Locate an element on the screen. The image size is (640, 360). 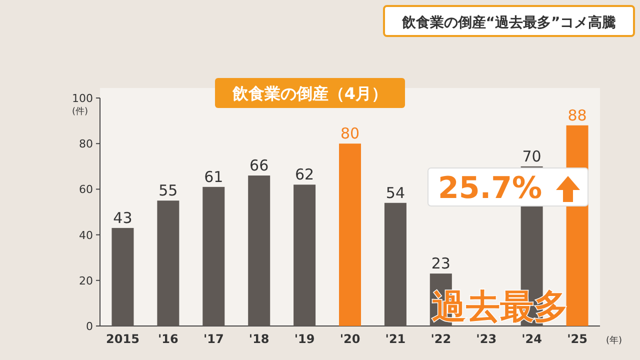
x-tick-label: 2015 is located at coordinates (123, 339).